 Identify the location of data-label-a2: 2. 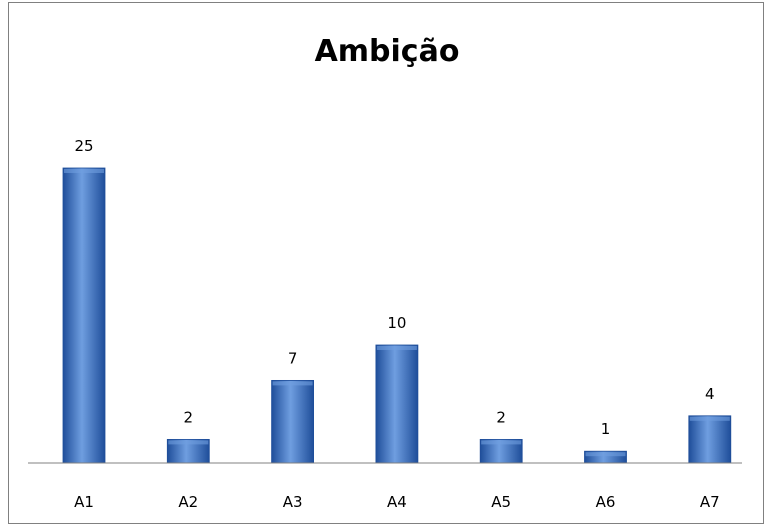
(189, 417).